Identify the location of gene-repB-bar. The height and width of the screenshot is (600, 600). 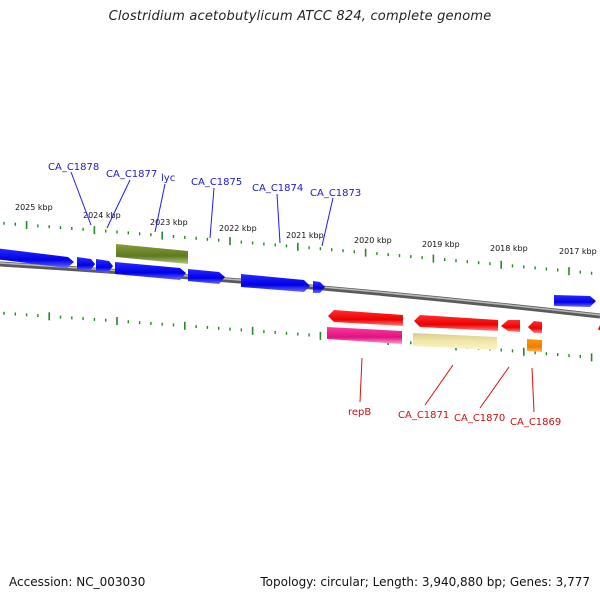
(364, 335).